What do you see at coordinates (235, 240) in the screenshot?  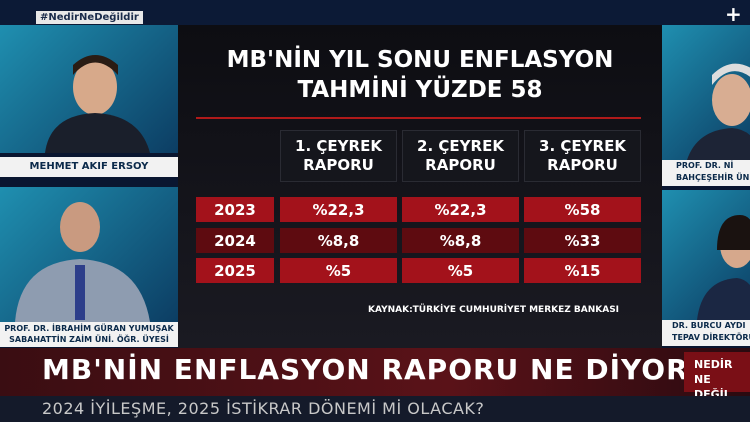 I see `row-label: 2024` at bounding box center [235, 240].